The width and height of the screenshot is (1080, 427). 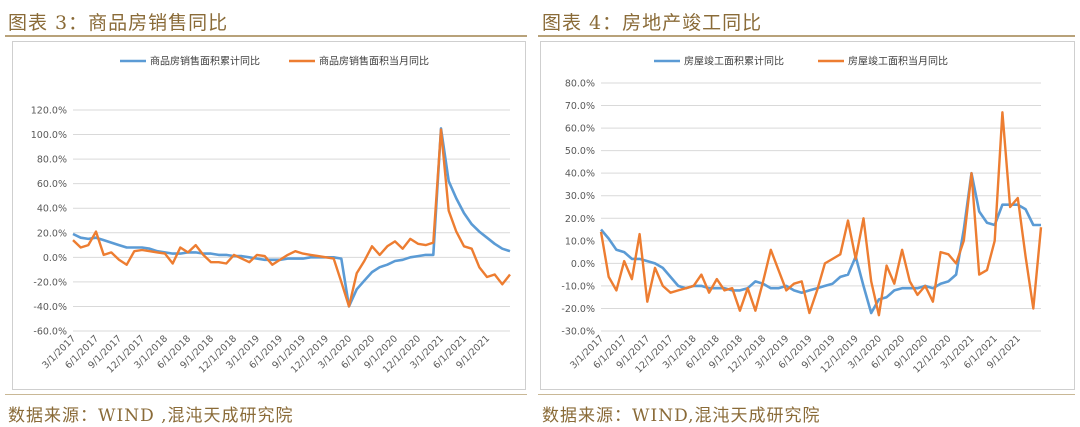 I want to click on y-tick-label: -10.0%, so click(x=578, y=286).